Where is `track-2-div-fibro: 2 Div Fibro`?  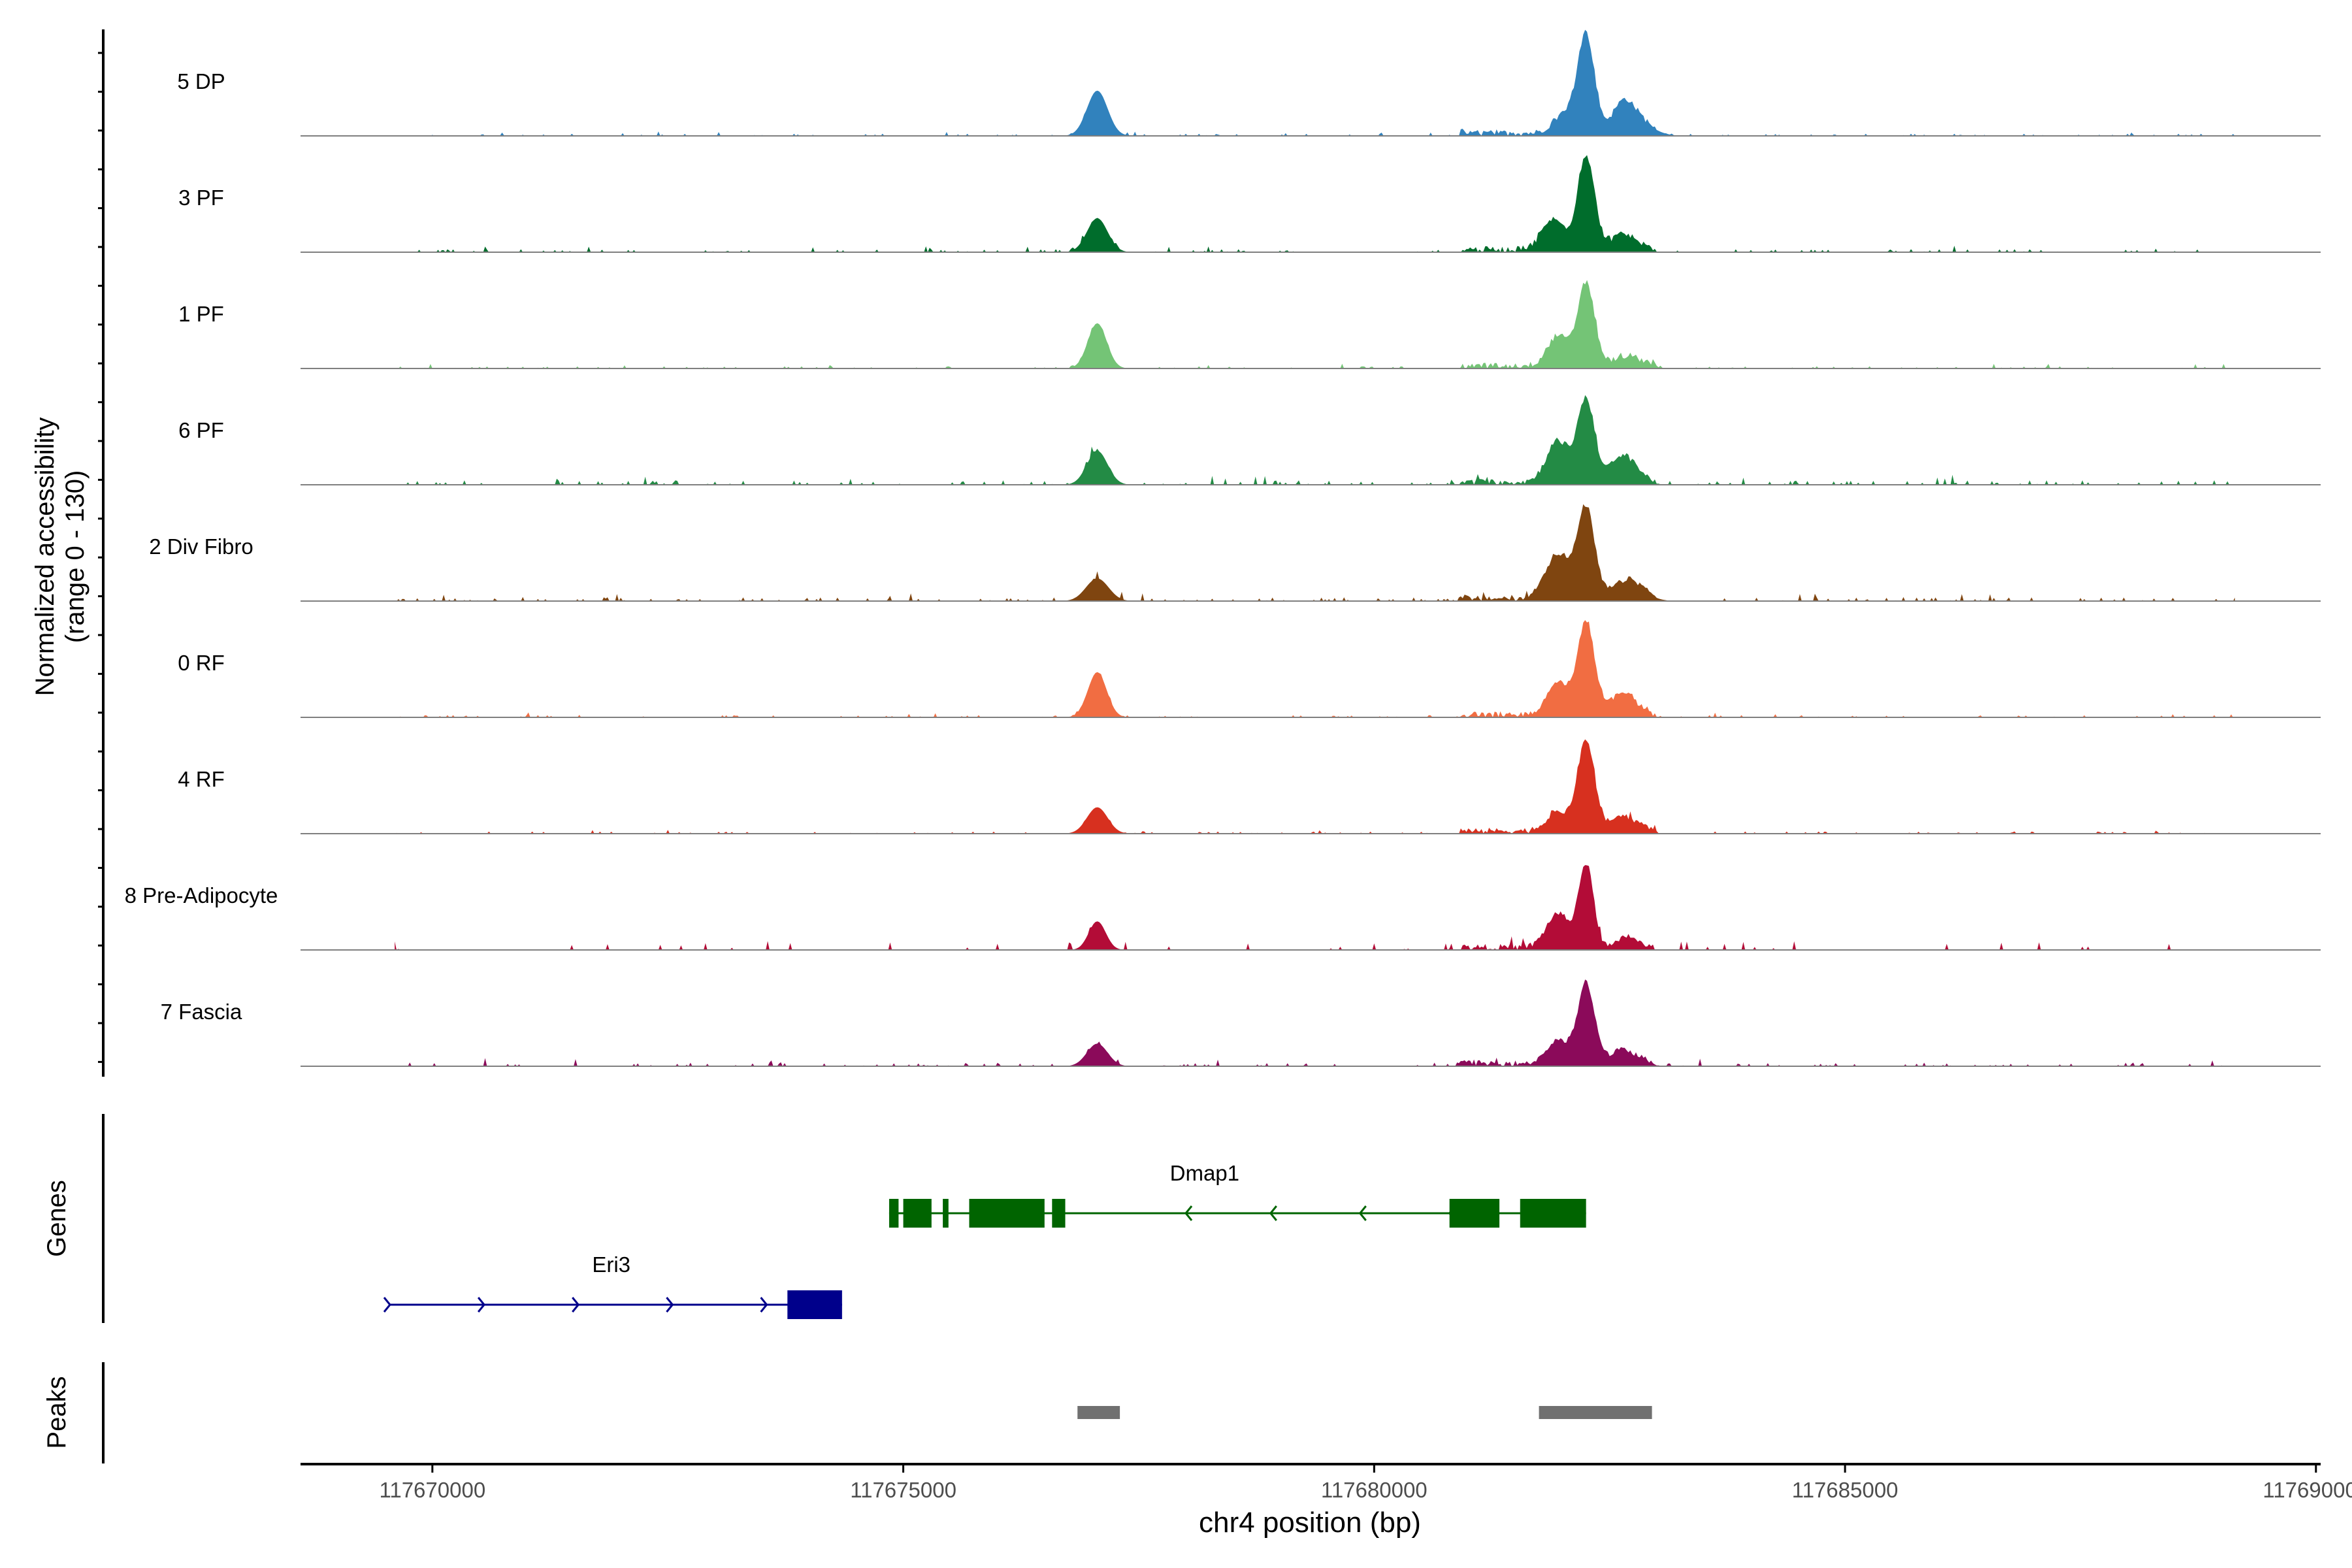
track-2-div-fibro: 2 Div Fibro is located at coordinates (1235, 553).